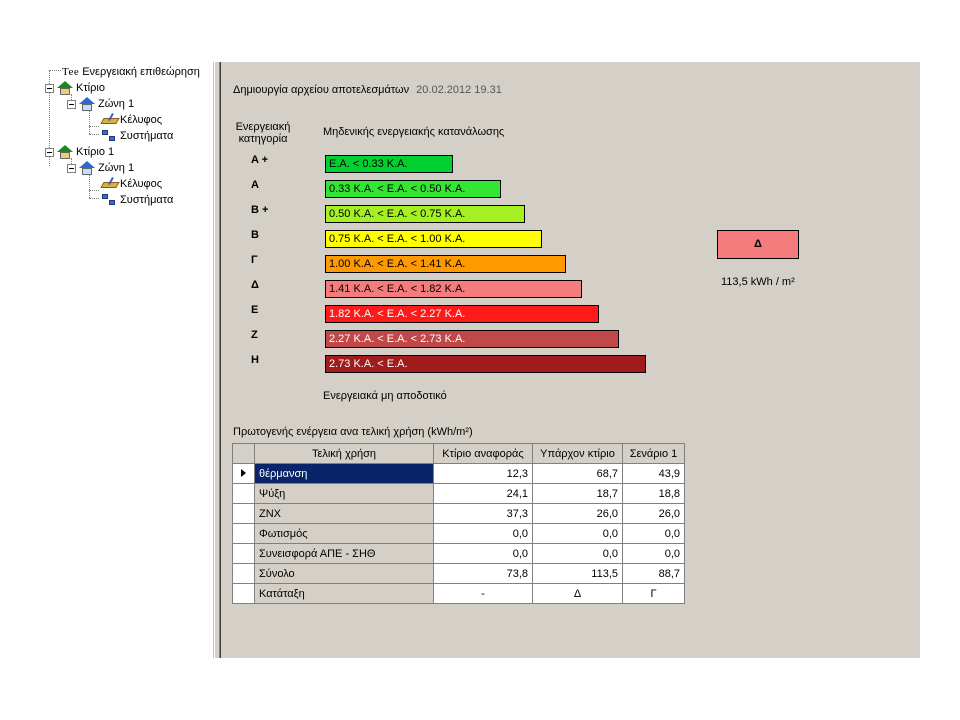  Describe the element at coordinates (321, 90) in the screenshot. I see `file-created-label: Δημιουργία αρχείου αποτελεσμάτων` at that location.